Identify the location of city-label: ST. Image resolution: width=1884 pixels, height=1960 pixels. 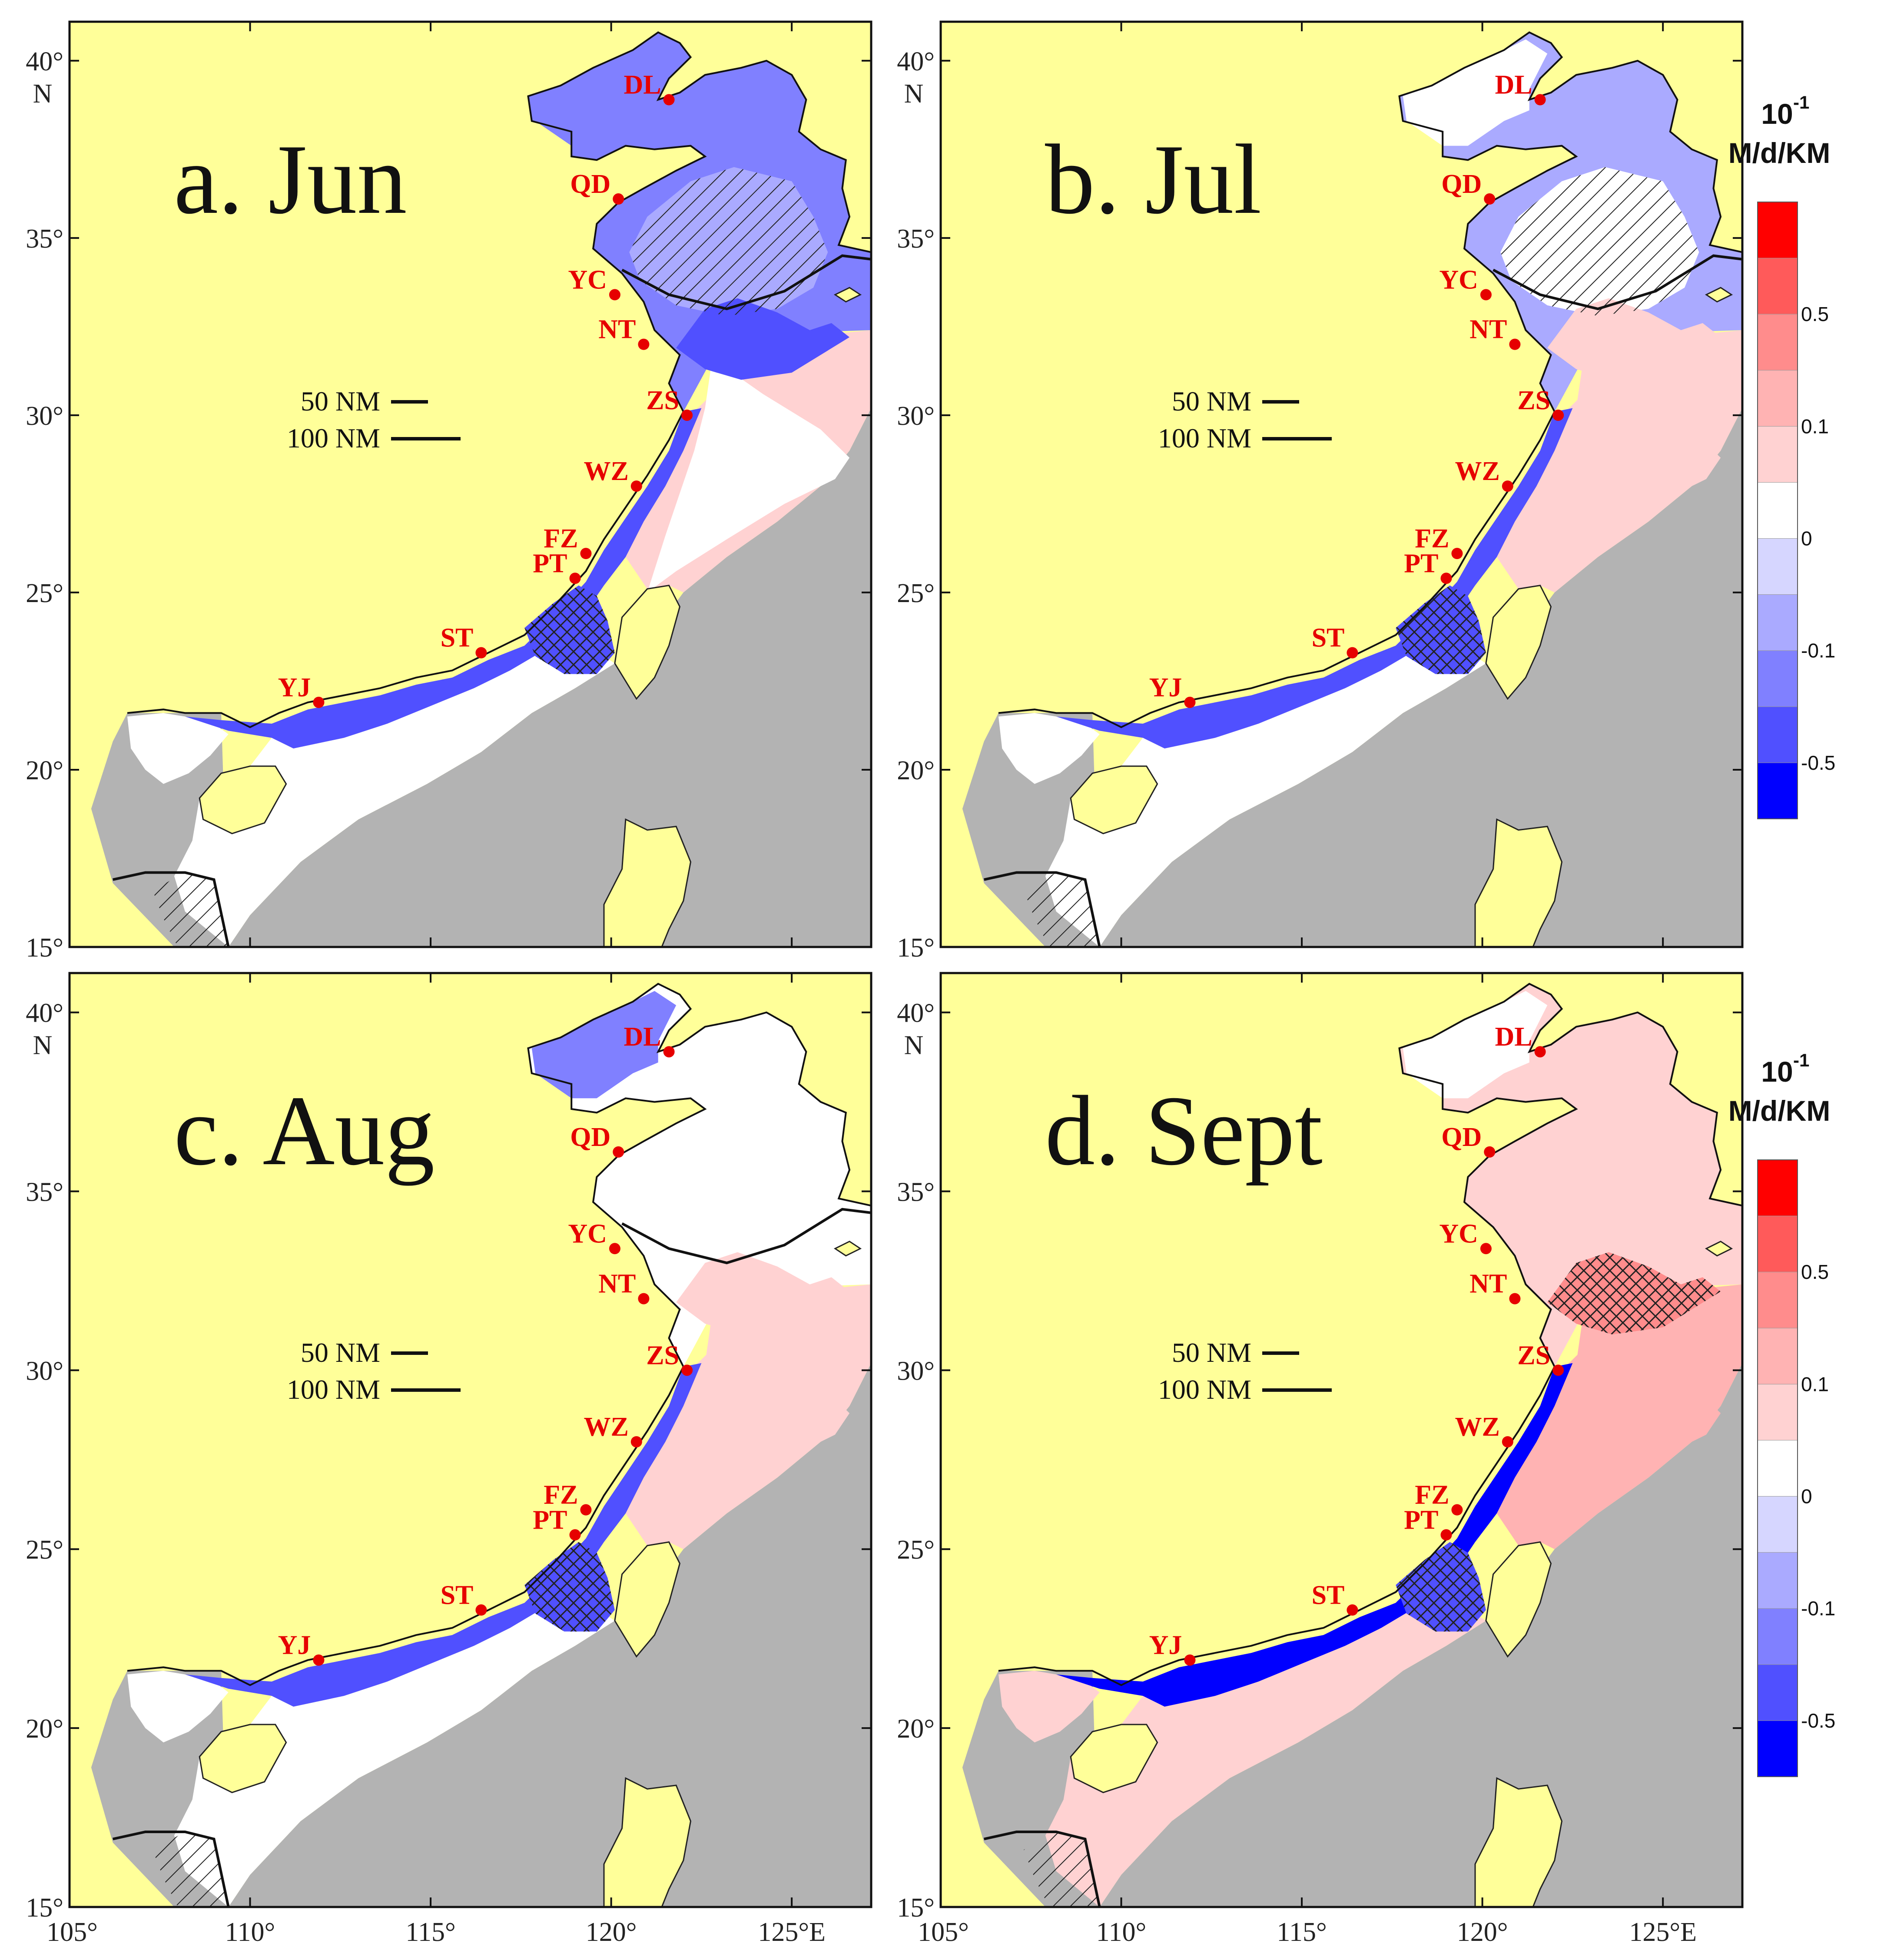
(1328, 1595).